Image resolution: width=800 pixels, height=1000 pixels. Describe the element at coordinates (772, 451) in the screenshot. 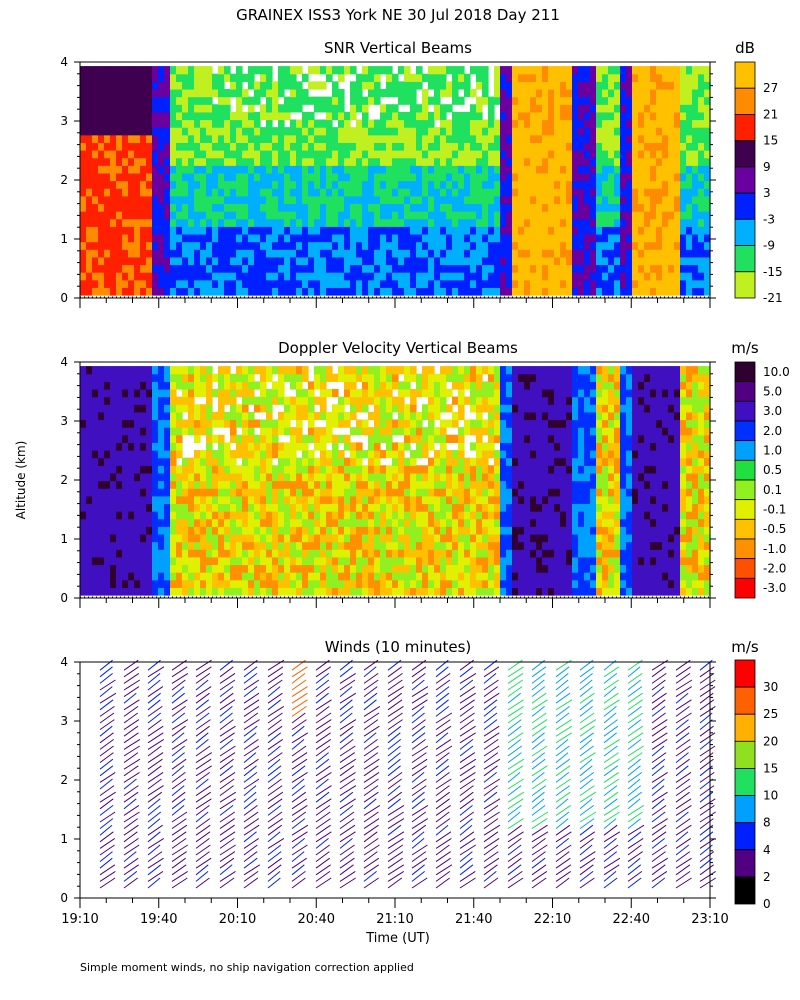

I see `legend-label: 1.0` at that location.